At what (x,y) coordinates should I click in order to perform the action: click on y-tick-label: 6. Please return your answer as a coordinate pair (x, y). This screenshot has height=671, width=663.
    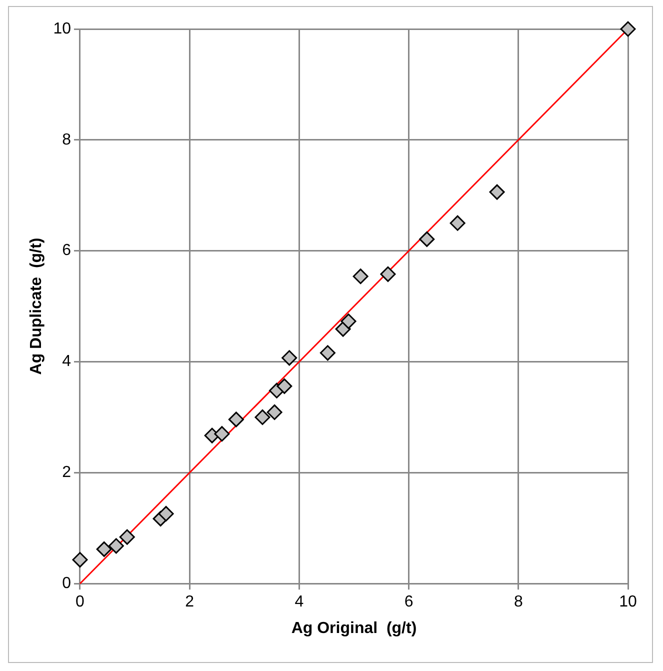
    Looking at the image, I should click on (67, 251).